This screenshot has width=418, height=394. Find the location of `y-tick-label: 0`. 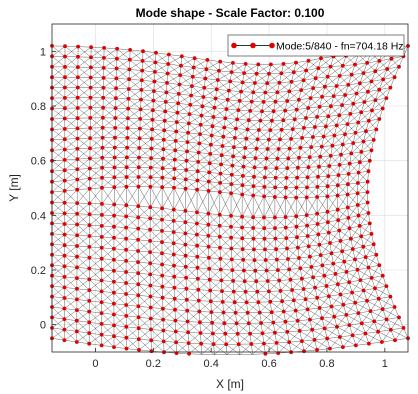

y-tick-label: 0 is located at coordinates (43, 326).